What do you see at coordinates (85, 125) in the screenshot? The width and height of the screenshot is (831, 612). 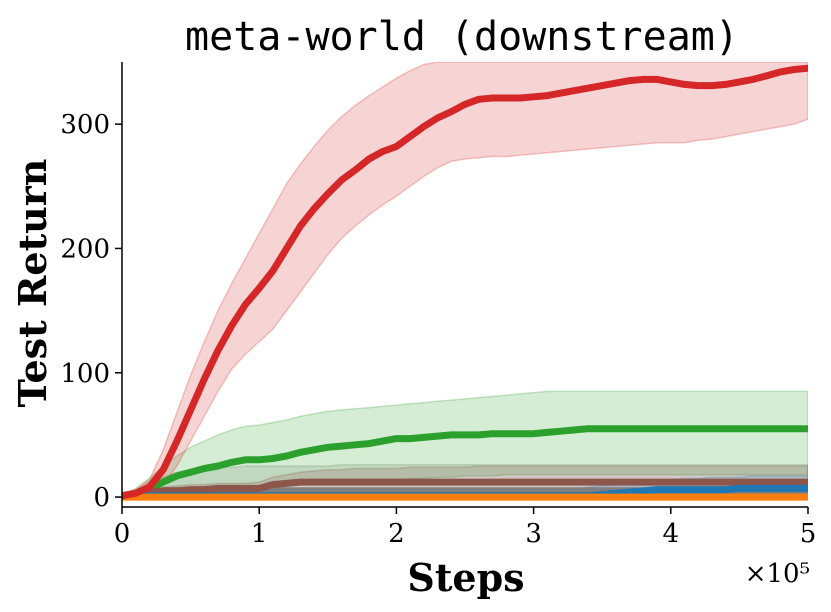 I see `y-tick-label: 300` at bounding box center [85, 125].